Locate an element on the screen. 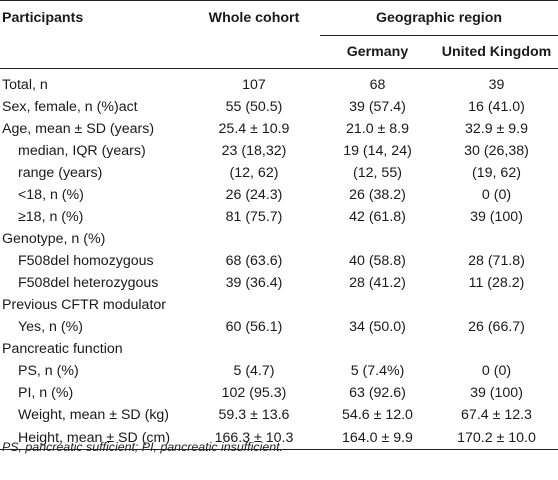 The height and width of the screenshot is (480, 558). row-label: PI, n (%) is located at coordinates (46, 393).